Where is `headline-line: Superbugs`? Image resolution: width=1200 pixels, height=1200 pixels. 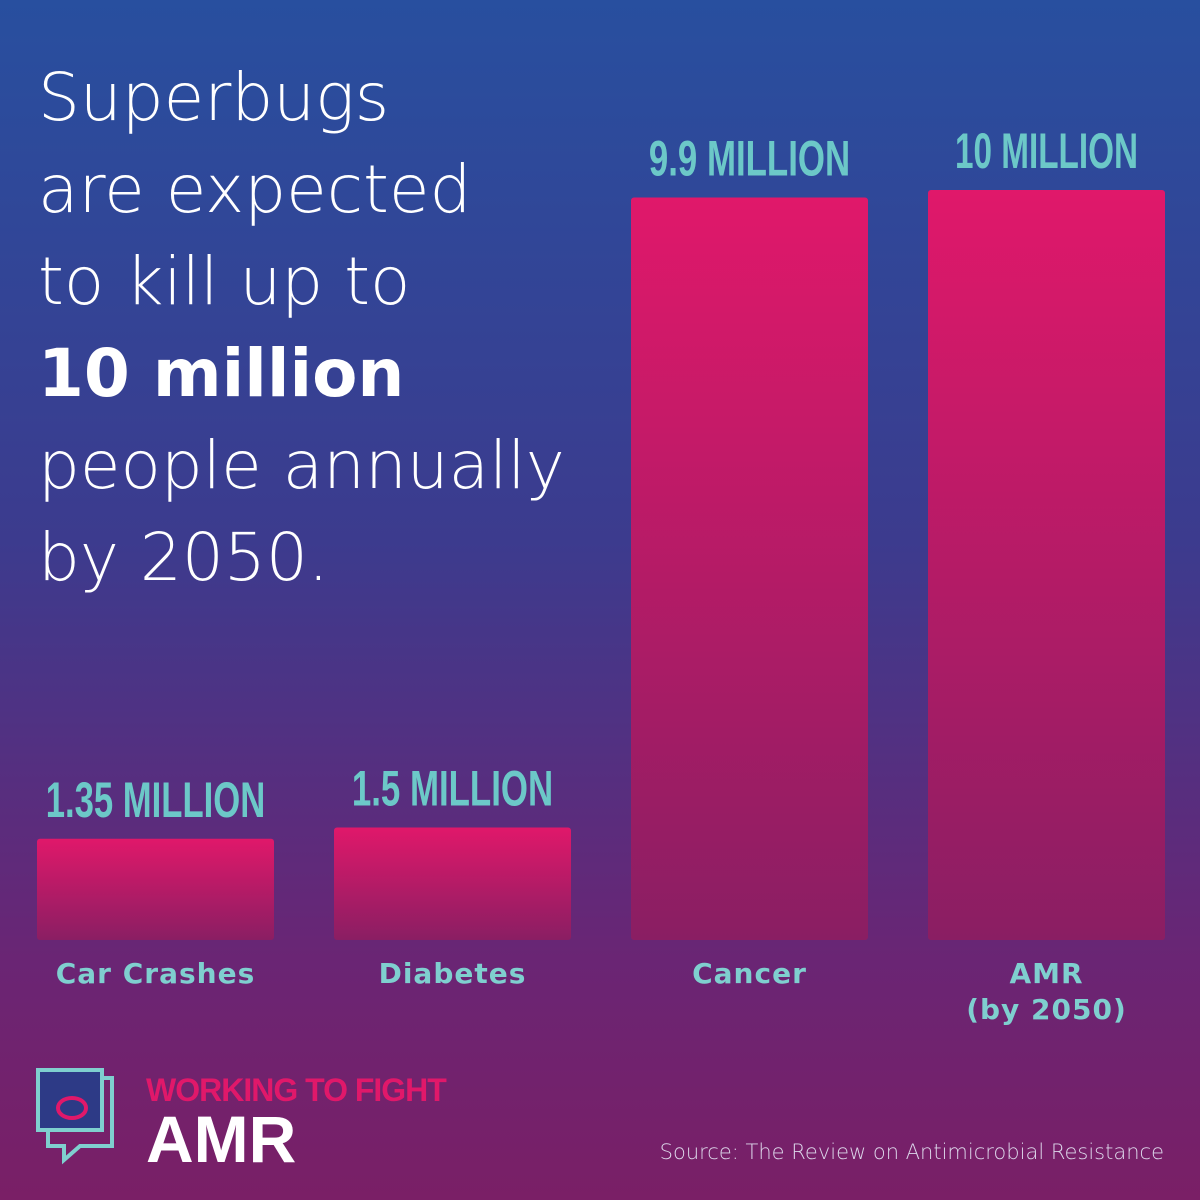 headline-line: Superbugs is located at coordinates (214, 97).